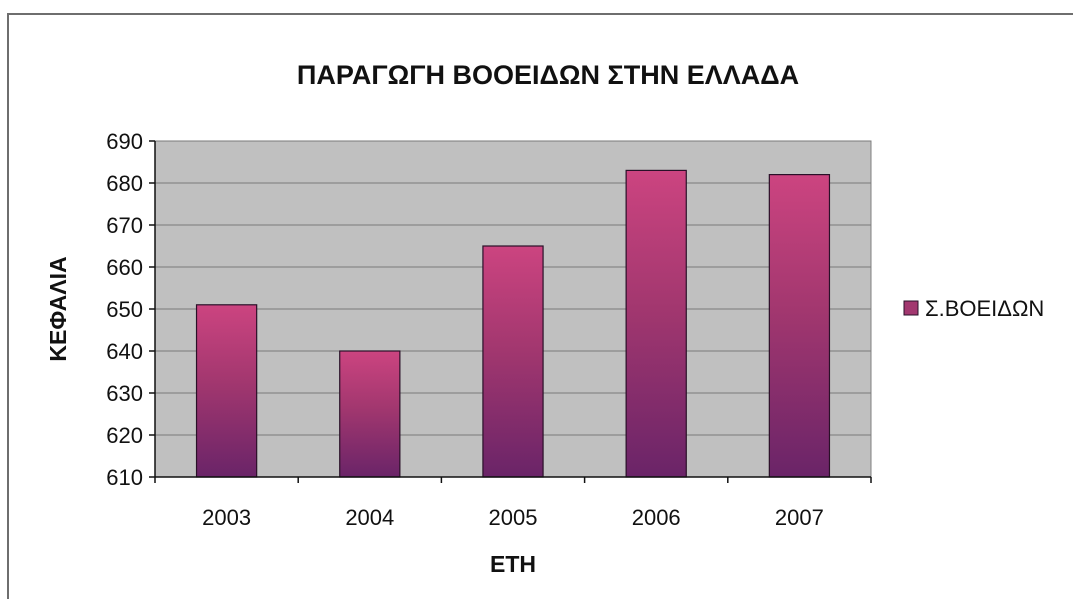 Image resolution: width=1075 pixels, height=601 pixels. I want to click on x-tick-label: 2007, so click(799, 517).